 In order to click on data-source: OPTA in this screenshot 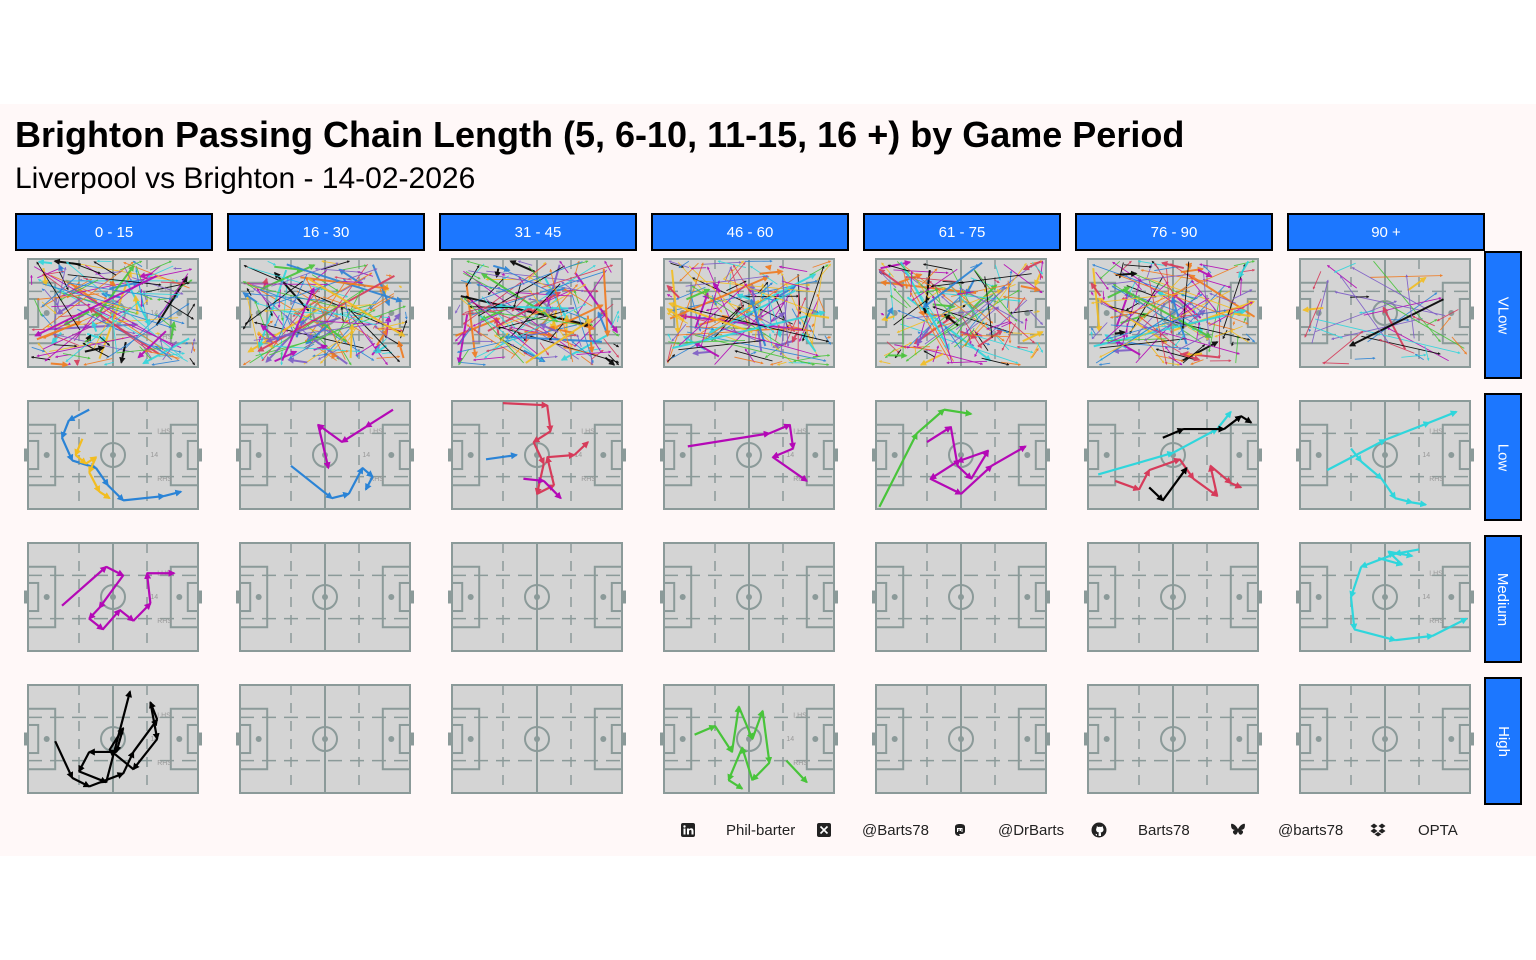, I will do `click(1438, 830)`.